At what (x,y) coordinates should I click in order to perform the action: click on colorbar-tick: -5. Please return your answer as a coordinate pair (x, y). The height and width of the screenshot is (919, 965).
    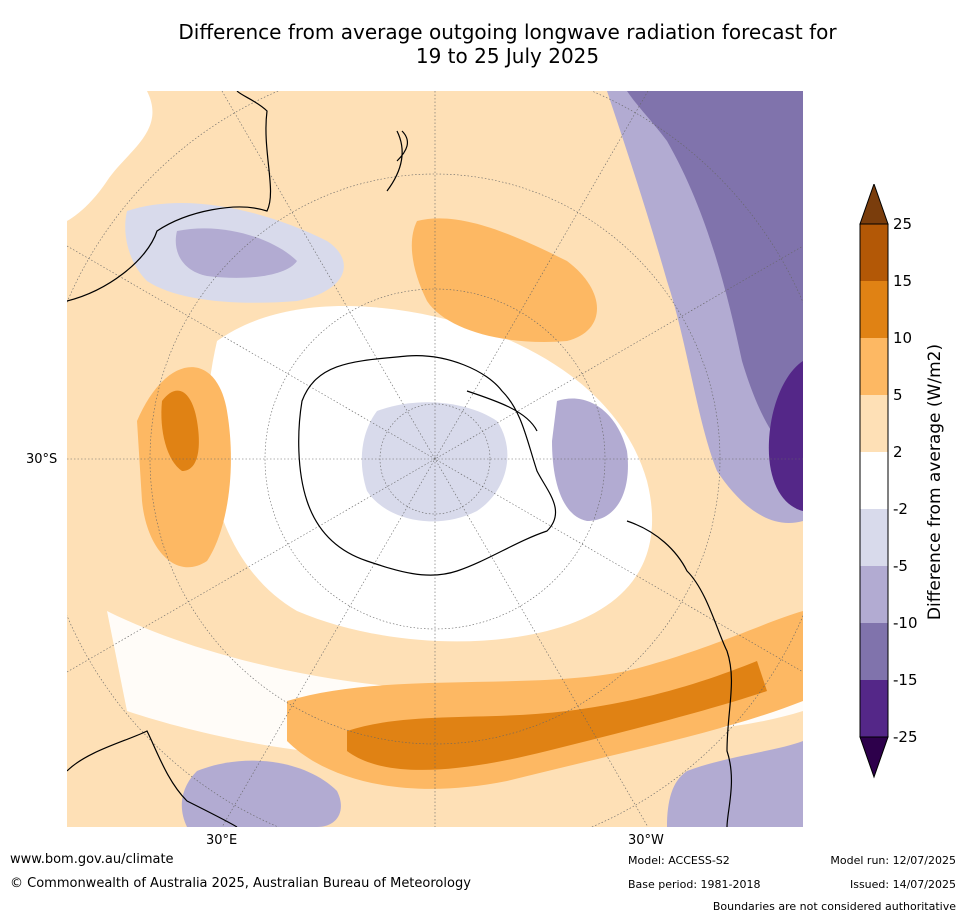
    Looking at the image, I should click on (900, 566).